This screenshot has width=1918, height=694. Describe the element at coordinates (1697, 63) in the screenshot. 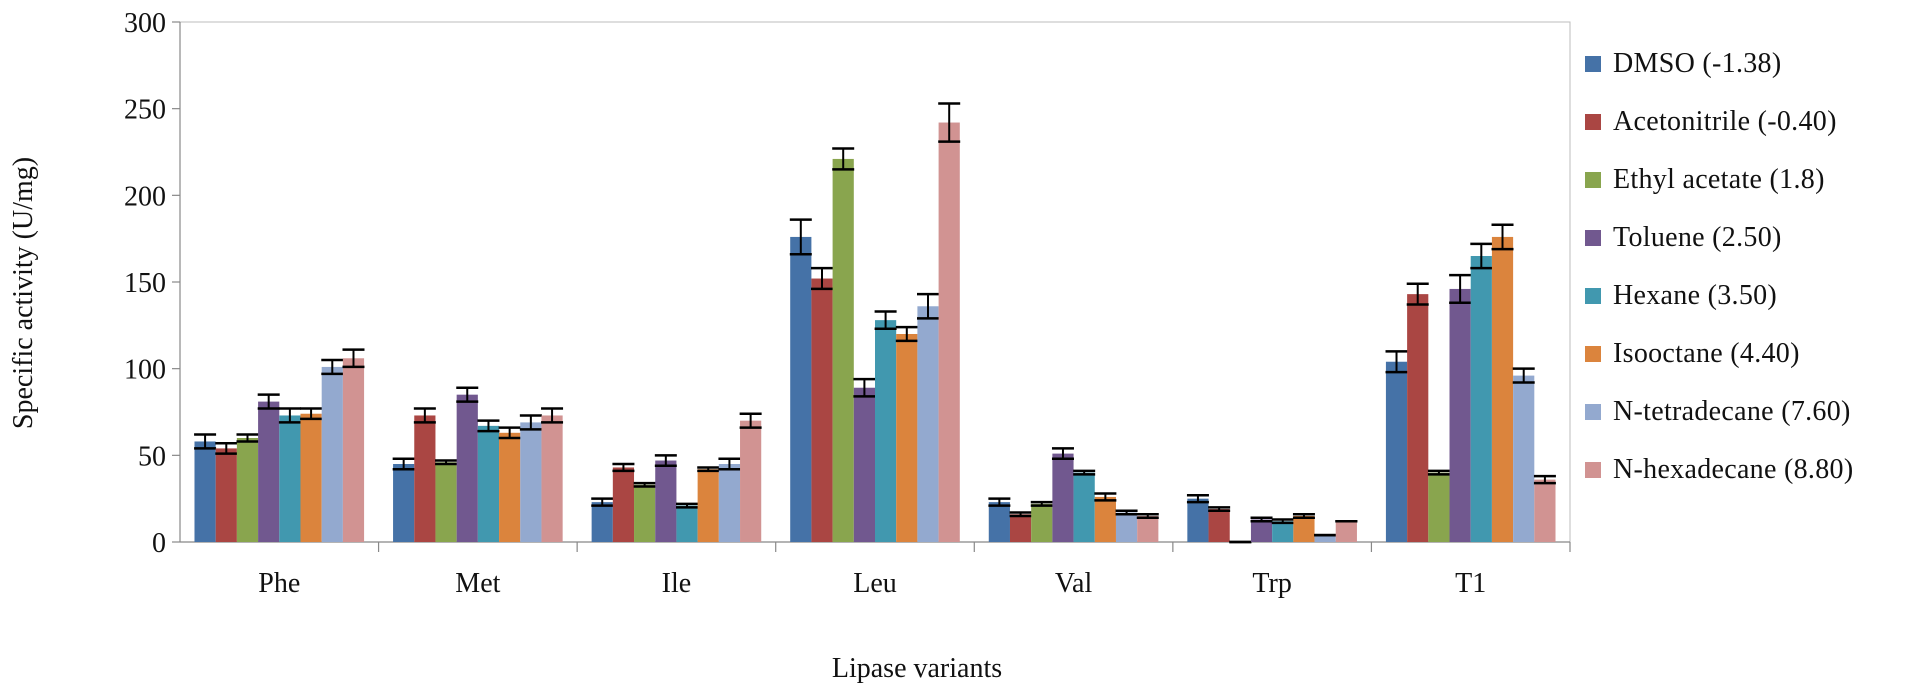

I see `legend-label: DMSO (-1.38)` at that location.